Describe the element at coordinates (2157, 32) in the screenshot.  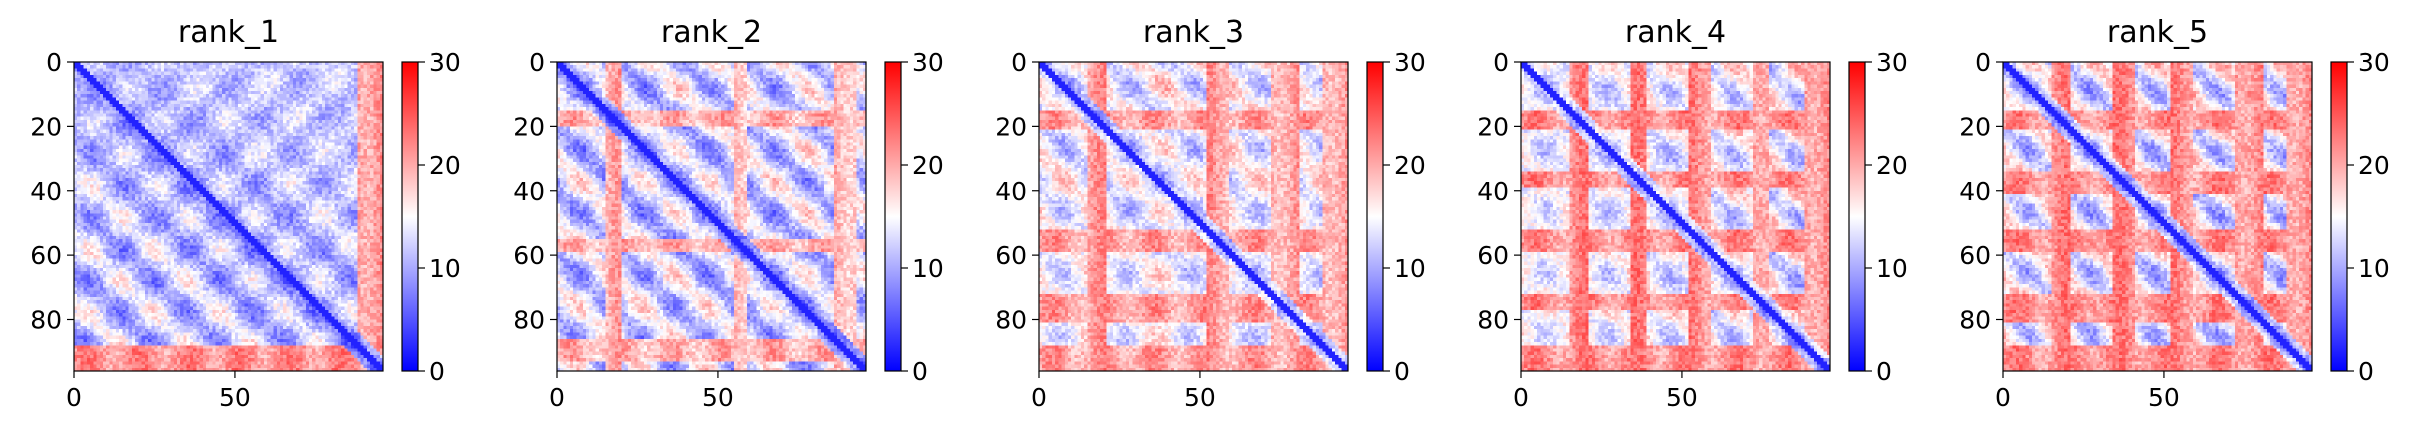
I see `panel-title: rank_5` at that location.